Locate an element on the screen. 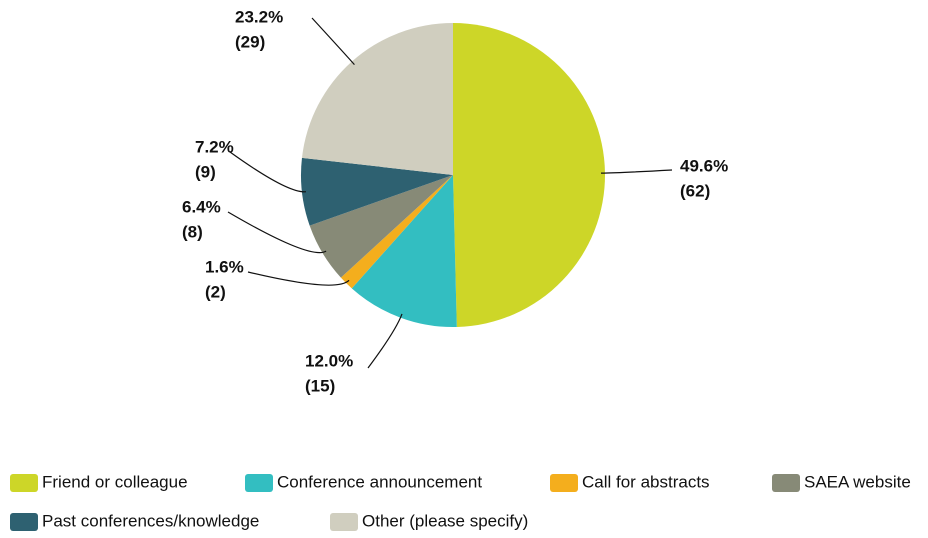  count-label: (9) is located at coordinates (205, 171).